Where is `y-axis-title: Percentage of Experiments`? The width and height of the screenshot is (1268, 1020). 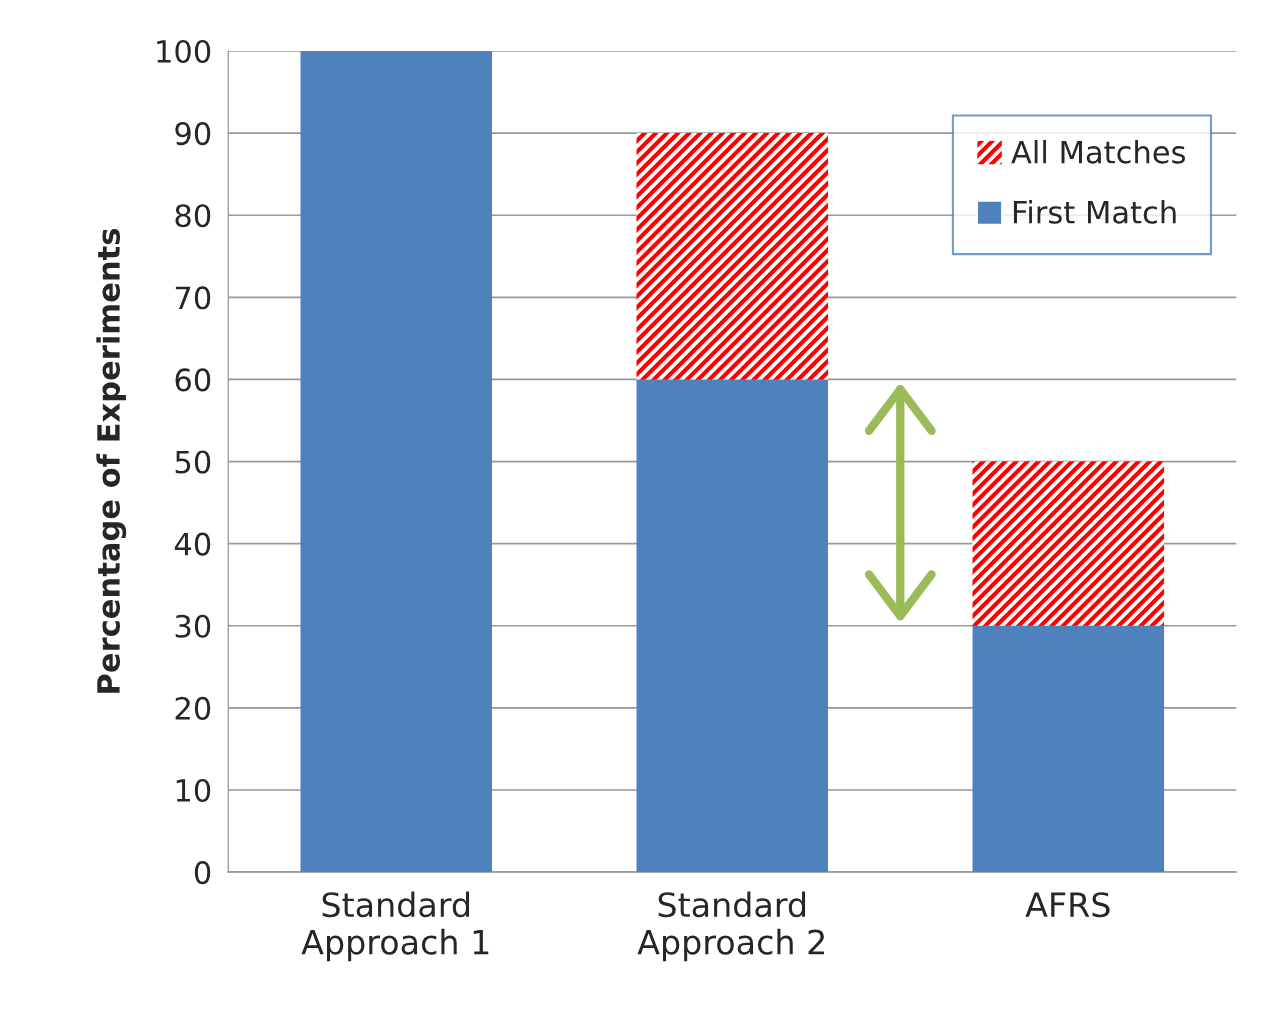 y-axis-title: Percentage of Experiments is located at coordinates (111, 461).